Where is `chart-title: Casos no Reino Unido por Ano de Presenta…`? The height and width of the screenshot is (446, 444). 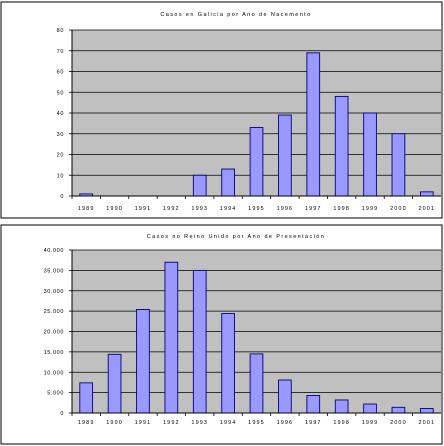 chart-title: Casos no Reino Unido por Ano de Presenta… is located at coordinates (236, 237).